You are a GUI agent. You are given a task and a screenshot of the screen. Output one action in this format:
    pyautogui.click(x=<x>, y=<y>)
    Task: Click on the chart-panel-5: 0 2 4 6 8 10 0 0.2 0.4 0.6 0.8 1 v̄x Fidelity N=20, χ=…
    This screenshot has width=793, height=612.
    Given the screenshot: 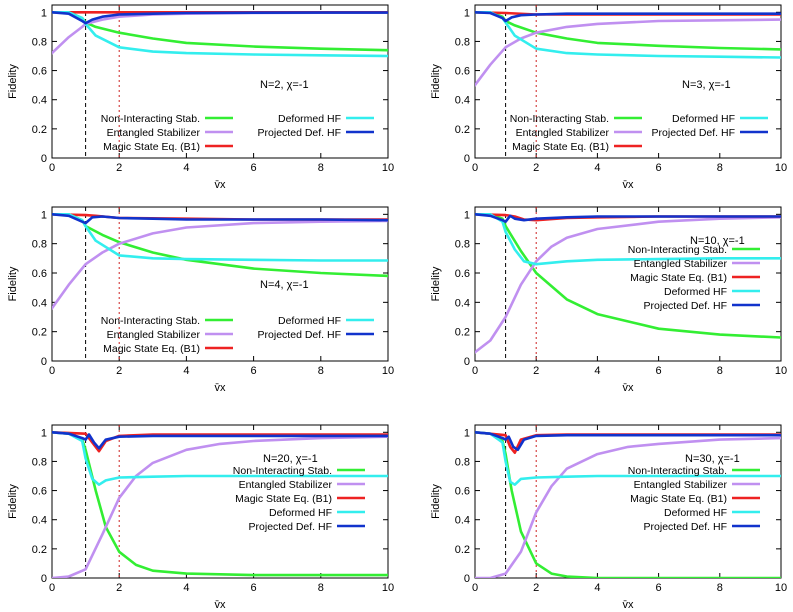 What is the action you would take?
    pyautogui.click(x=200, y=517)
    